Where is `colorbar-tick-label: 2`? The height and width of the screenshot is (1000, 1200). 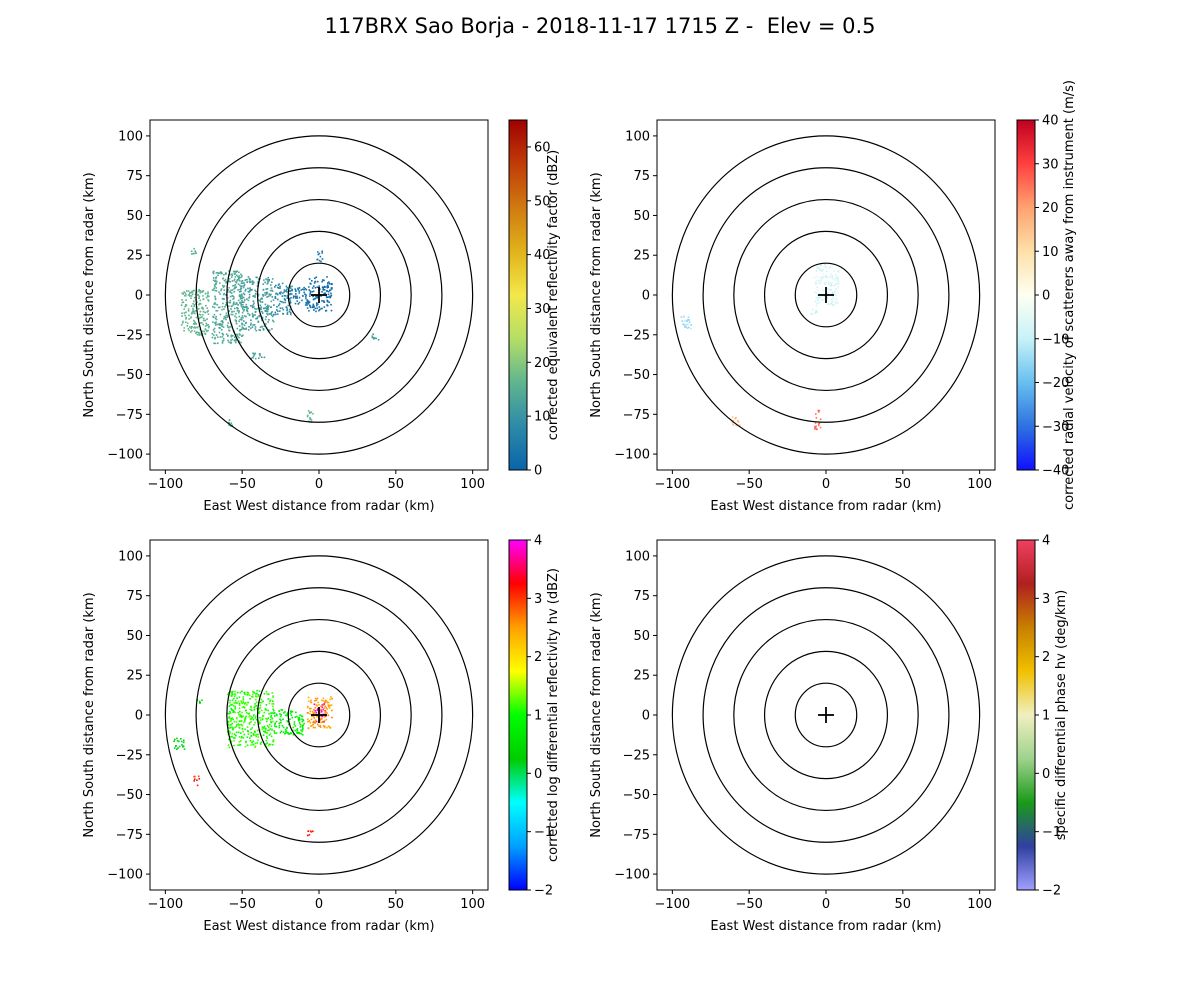 colorbar-tick-label: 2 is located at coordinates (1046, 657).